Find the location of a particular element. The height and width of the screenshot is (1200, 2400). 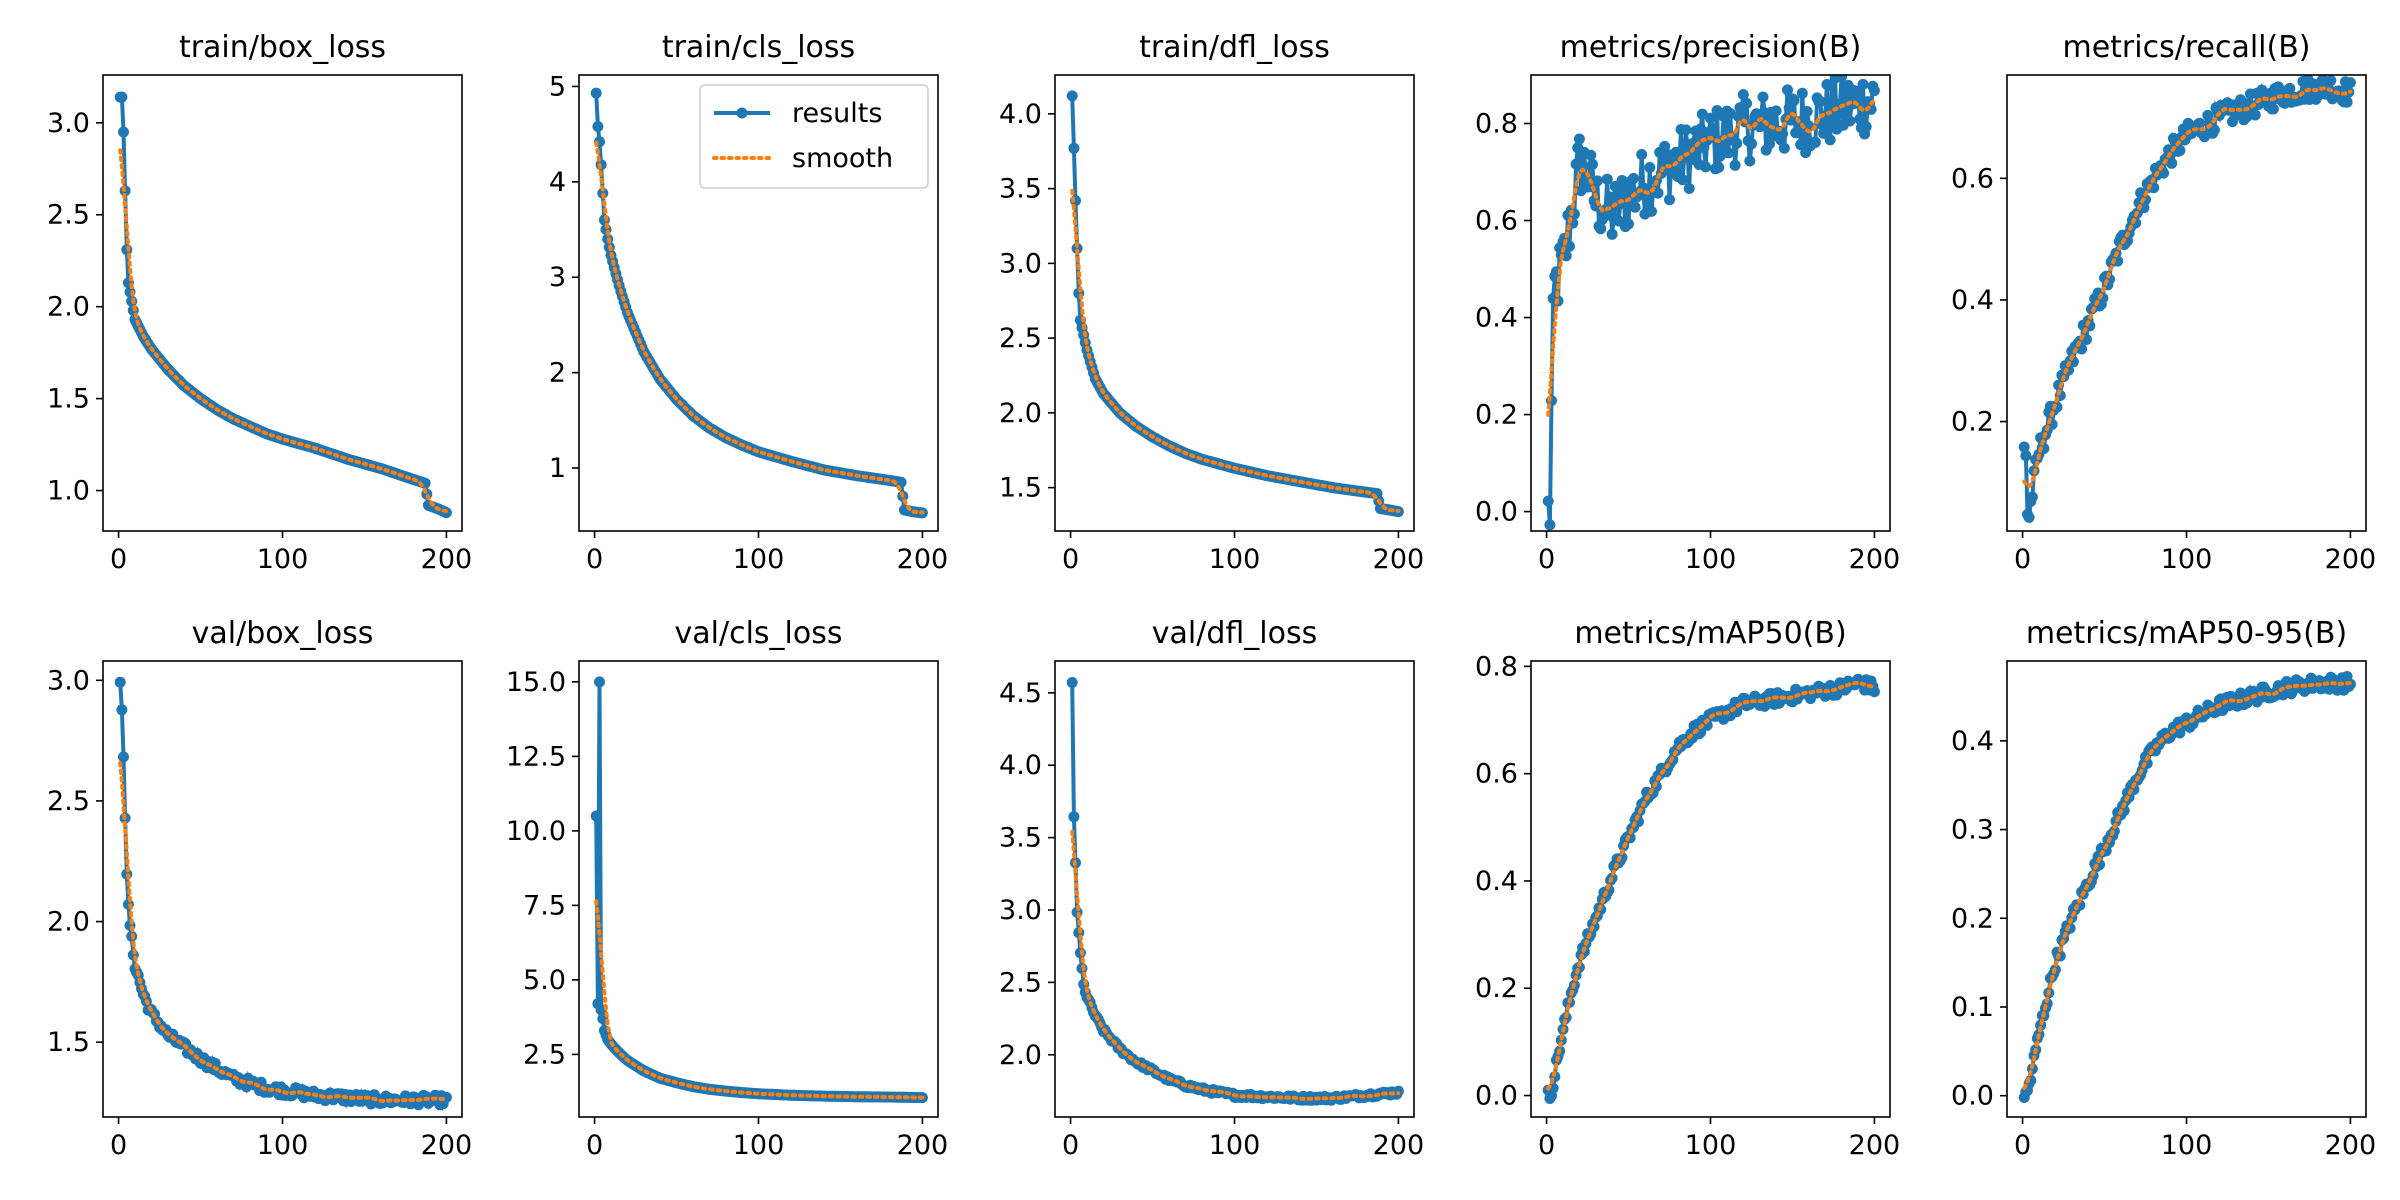

y-tick-label: 3.5 is located at coordinates (1020, 189).